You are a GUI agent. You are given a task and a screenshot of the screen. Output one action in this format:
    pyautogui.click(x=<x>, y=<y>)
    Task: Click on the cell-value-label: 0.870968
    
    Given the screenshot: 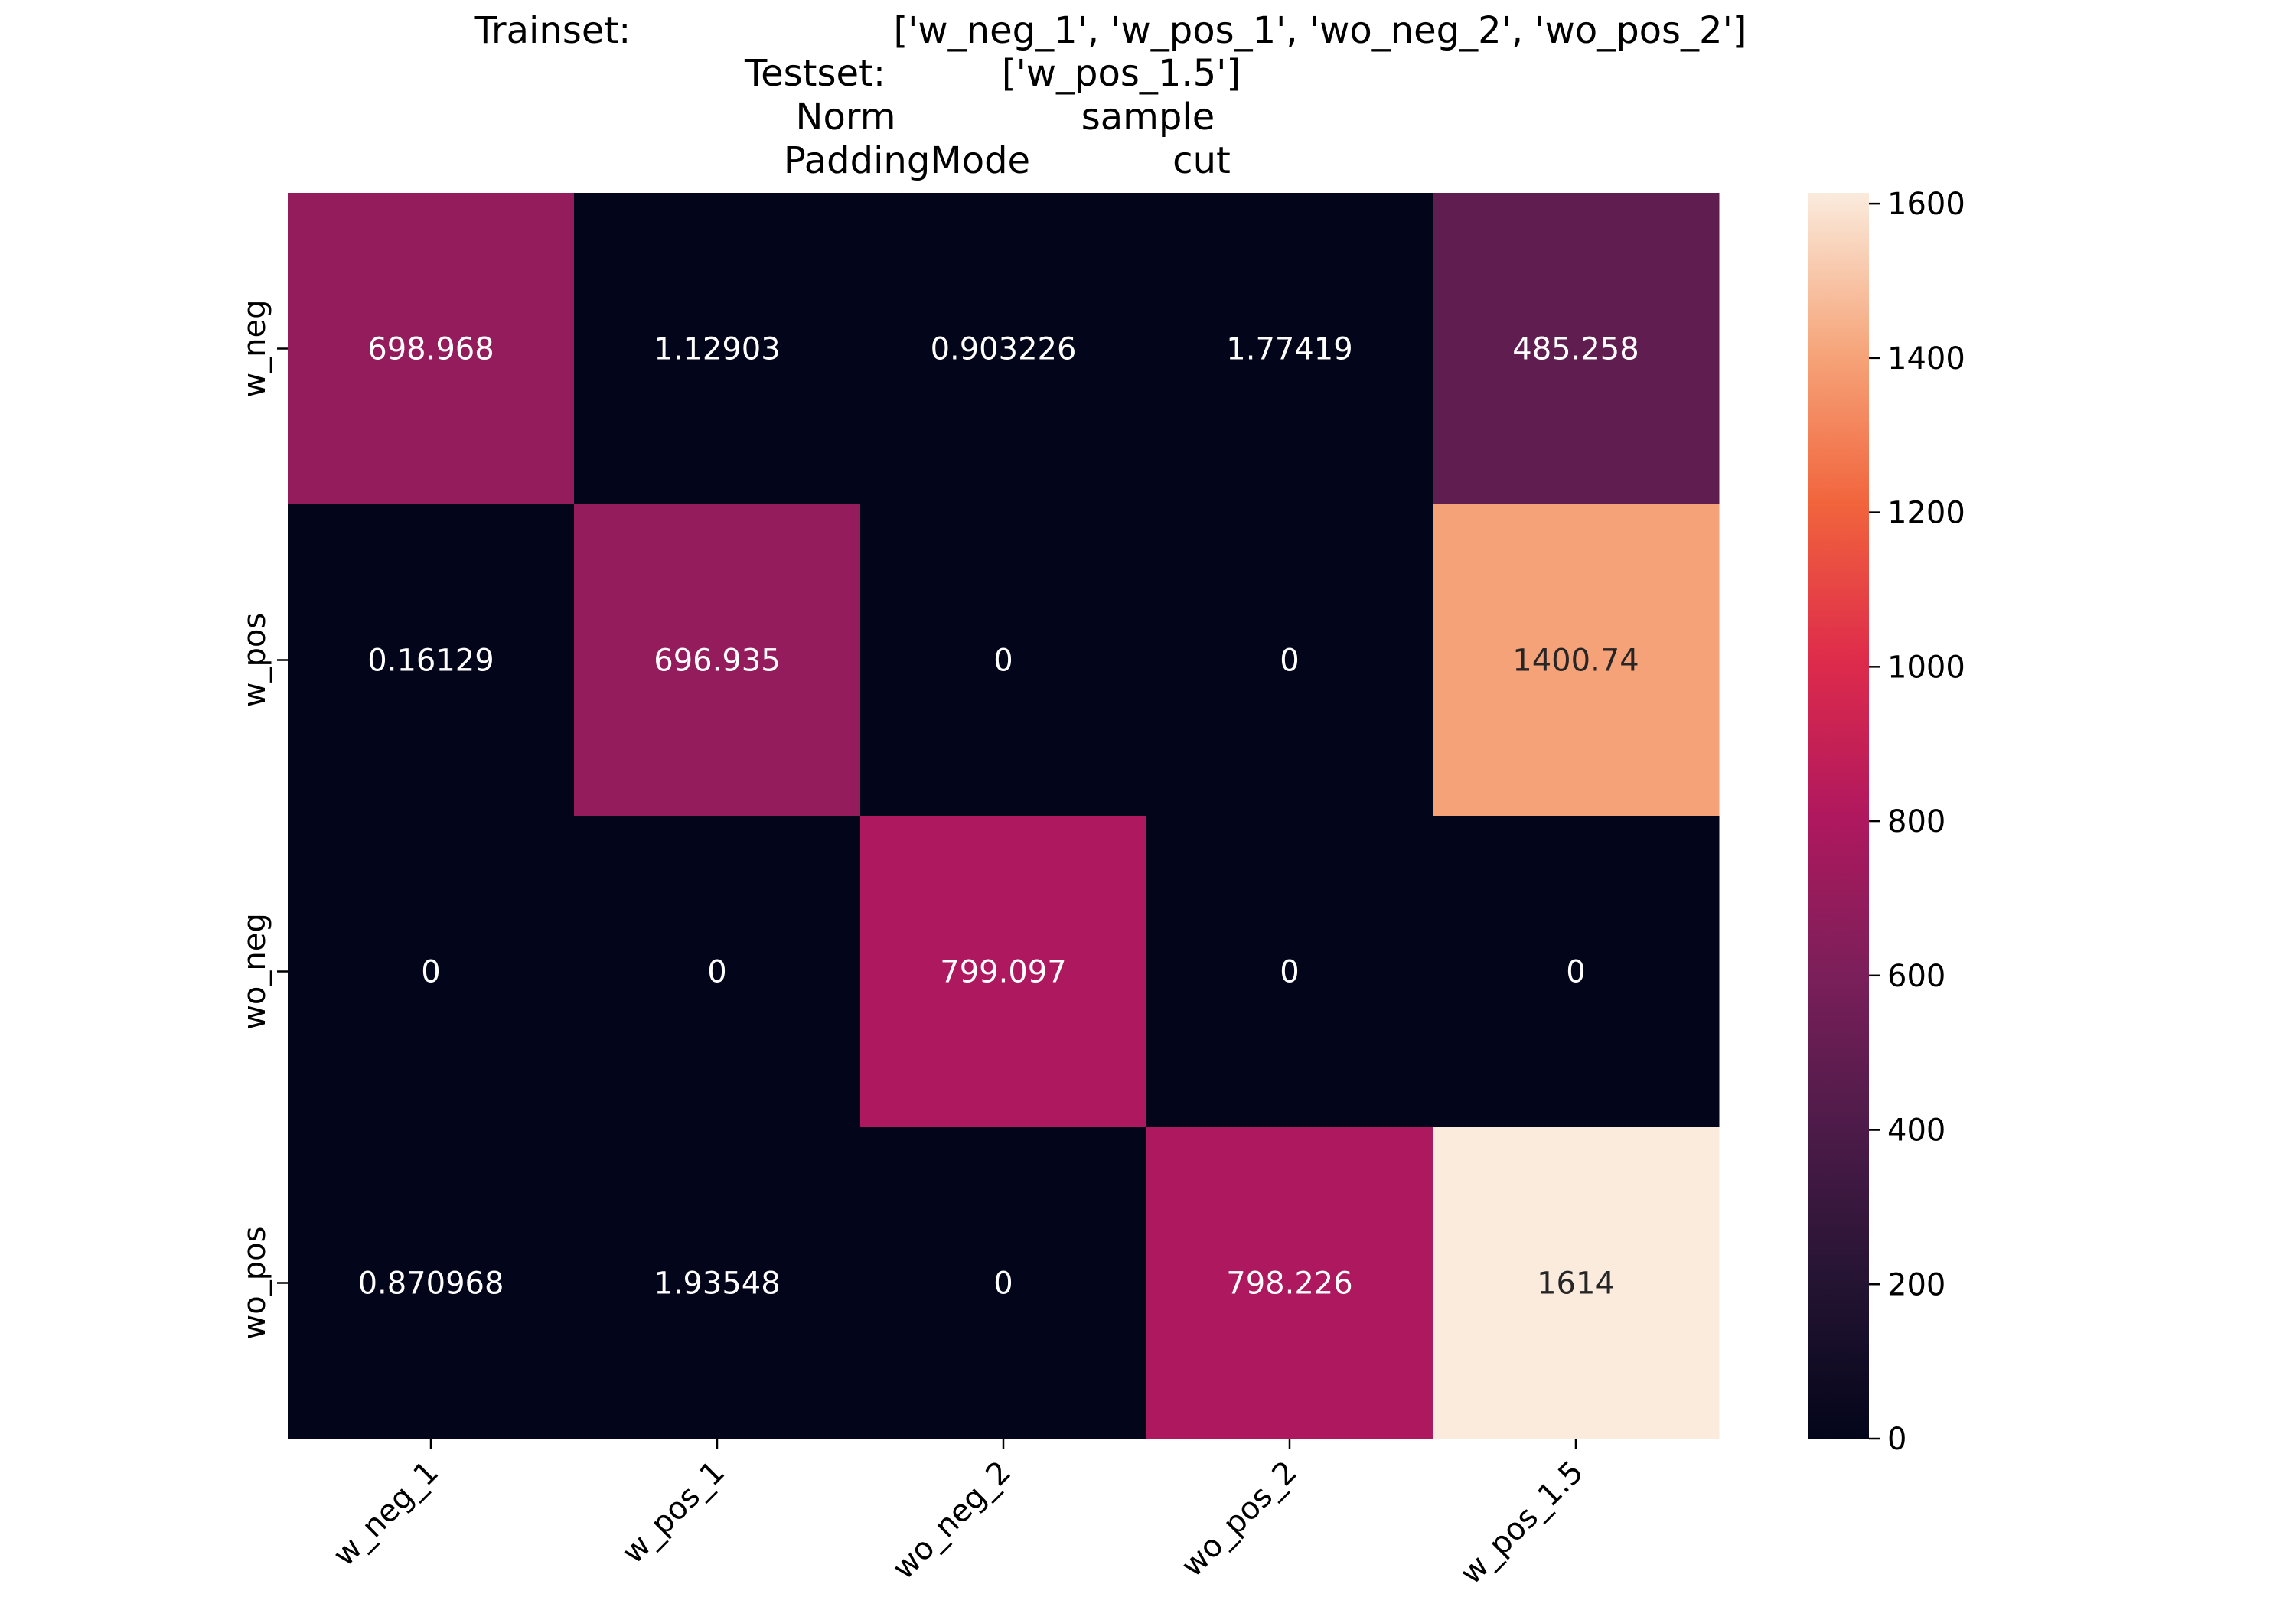 What is the action you would take?
    pyautogui.click(x=431, y=1284)
    